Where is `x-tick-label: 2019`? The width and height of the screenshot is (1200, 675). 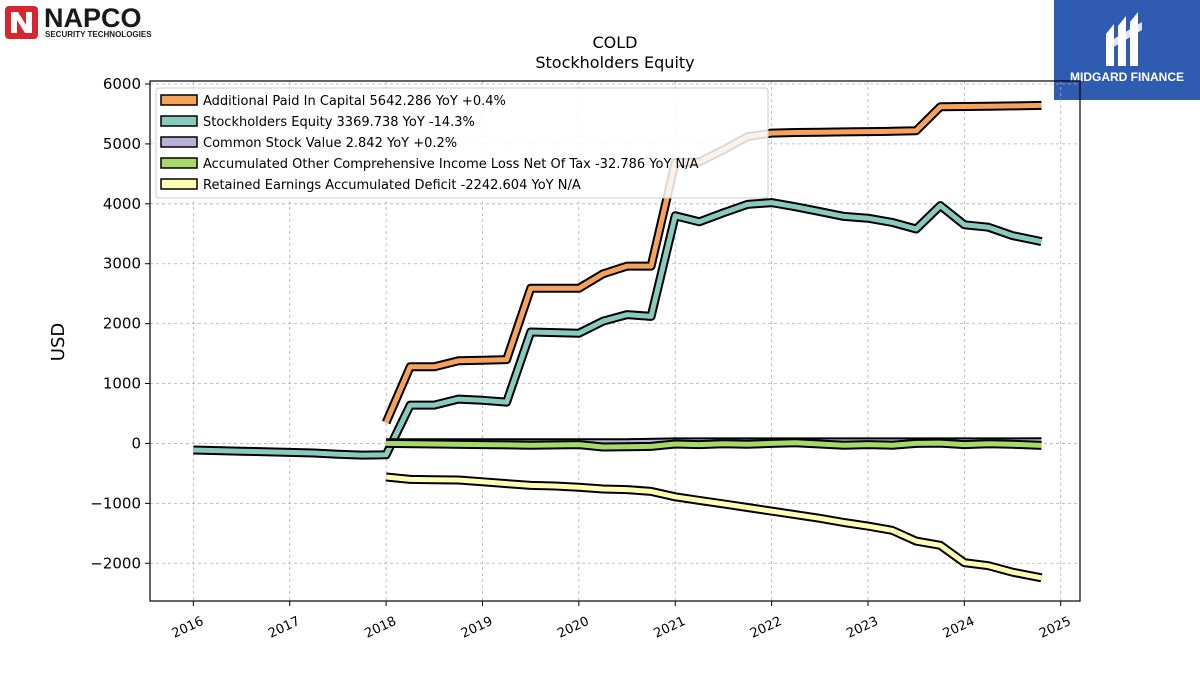
x-tick-label: 2019 is located at coordinates (477, 628).